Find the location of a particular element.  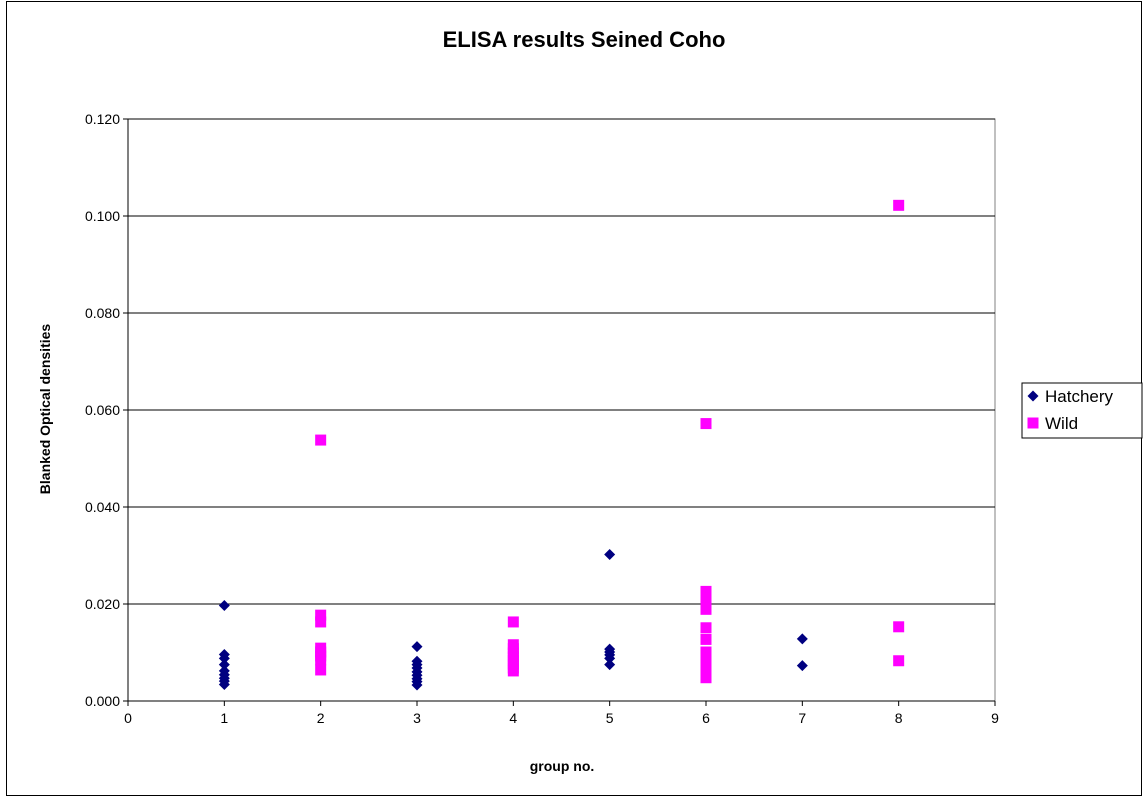

x-tick-label: 0 is located at coordinates (128, 718).